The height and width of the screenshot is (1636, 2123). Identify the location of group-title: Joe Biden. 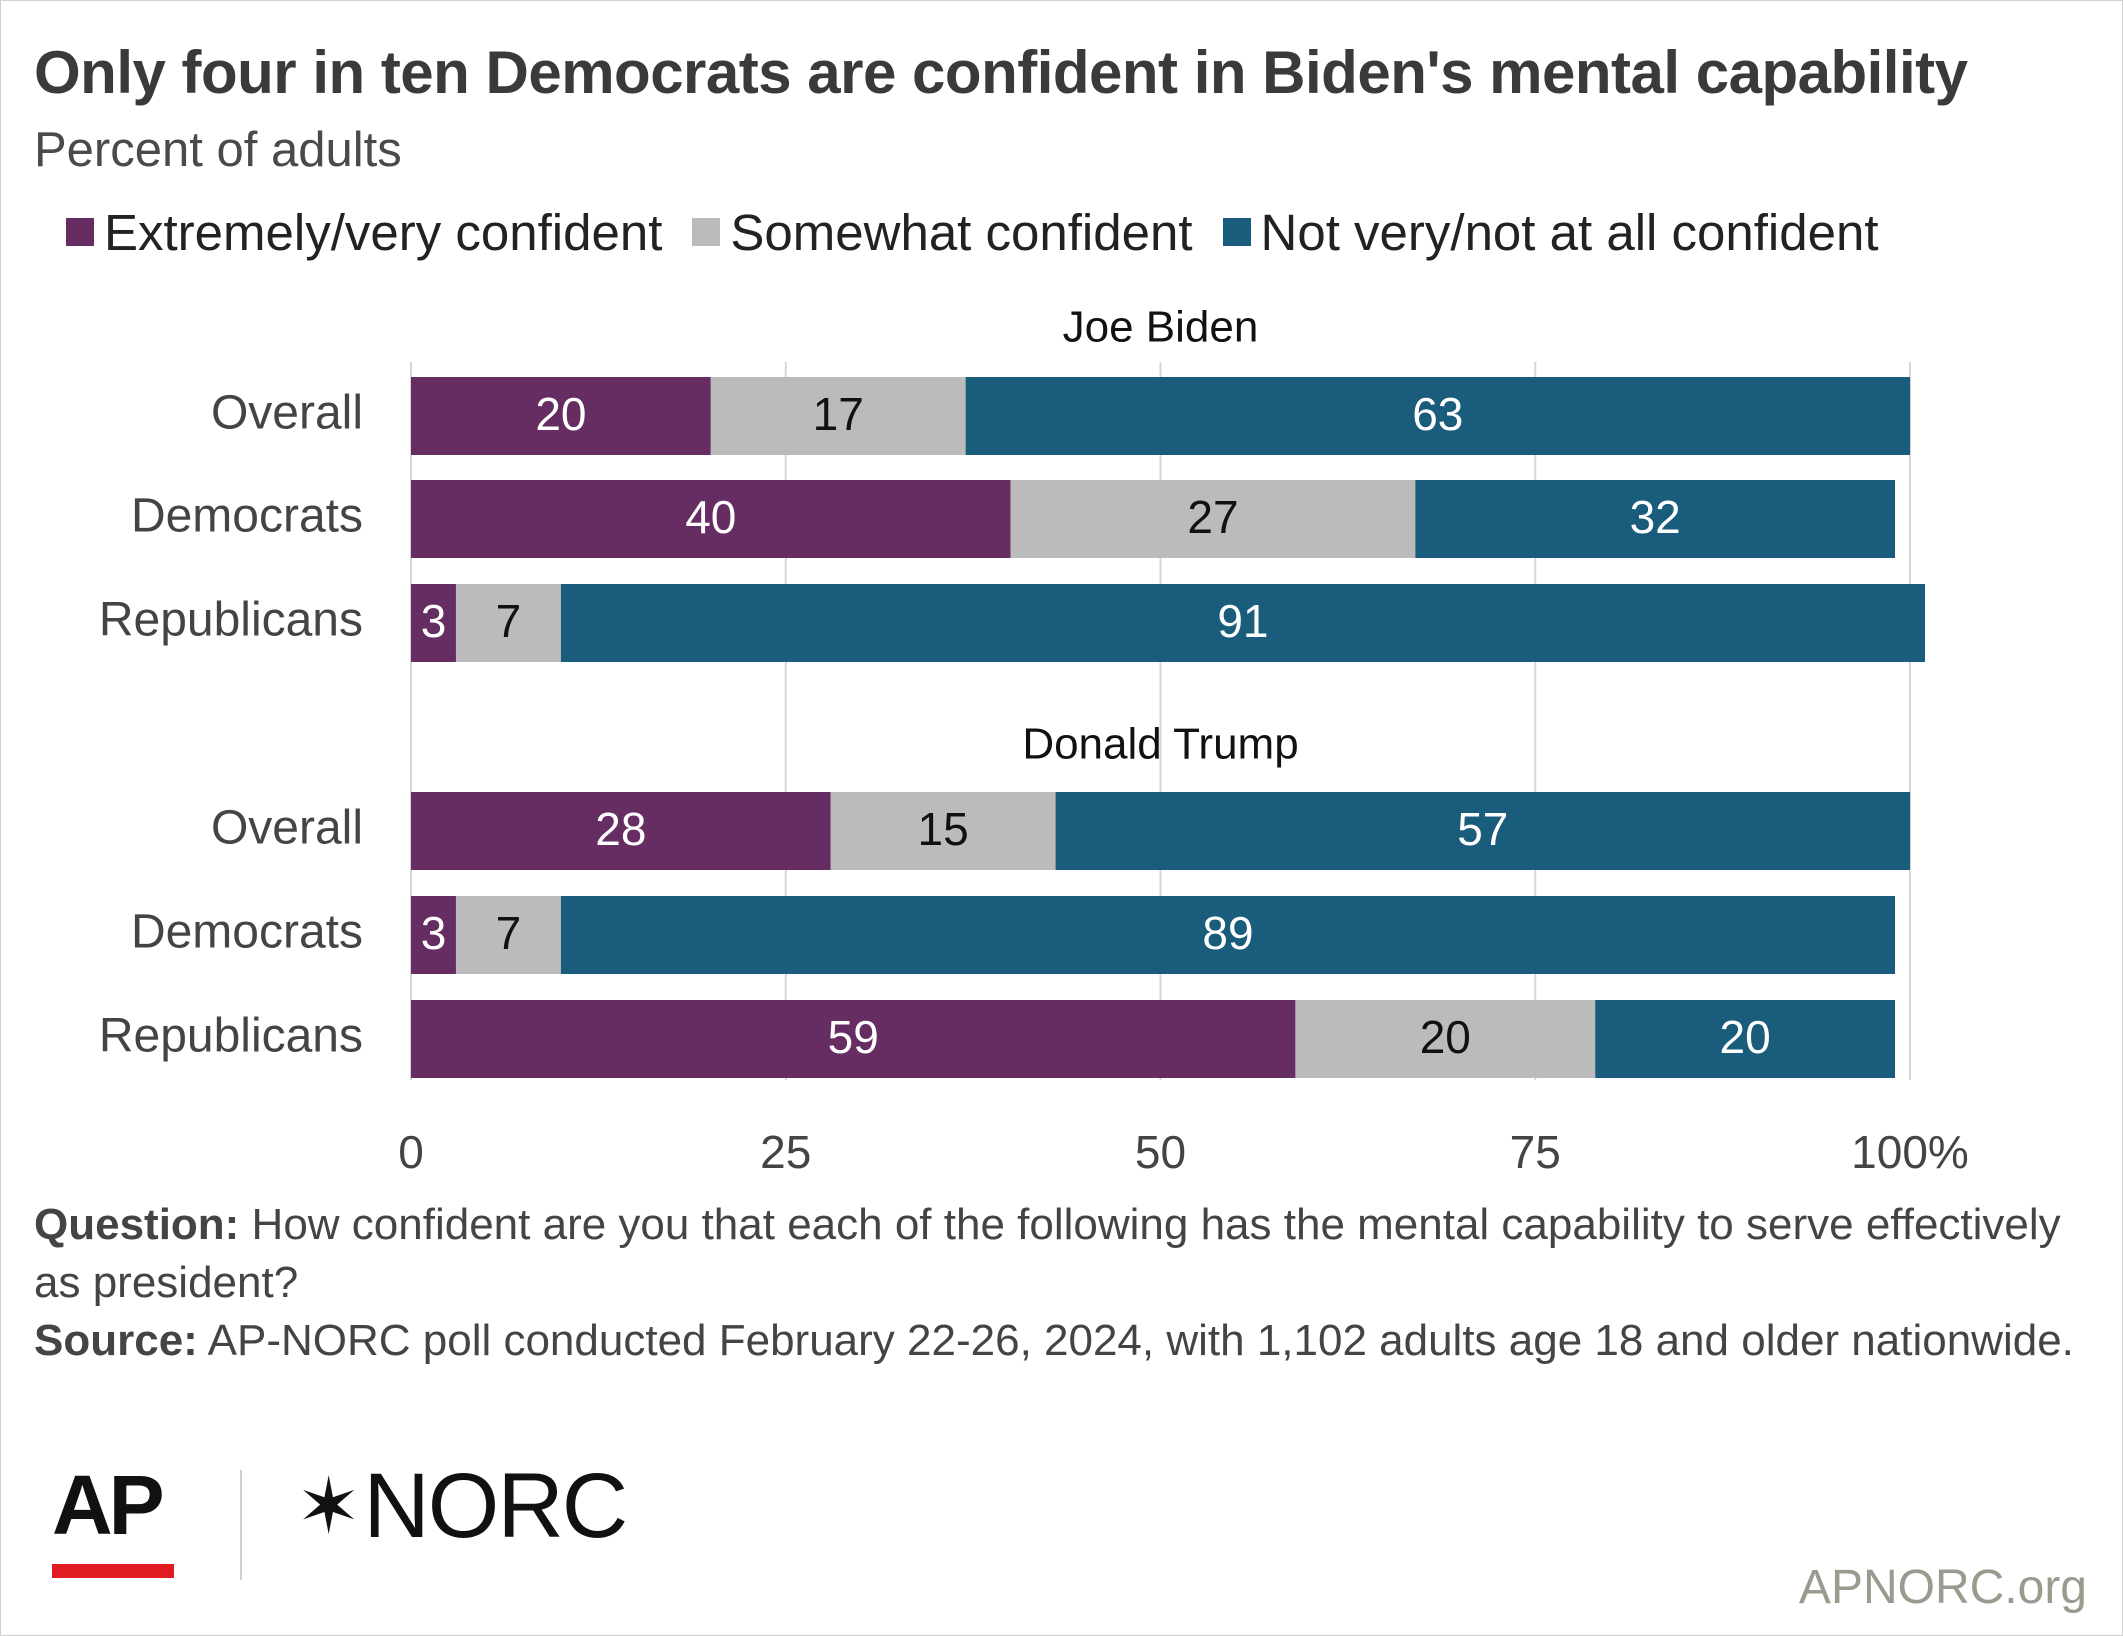
(1161, 327).